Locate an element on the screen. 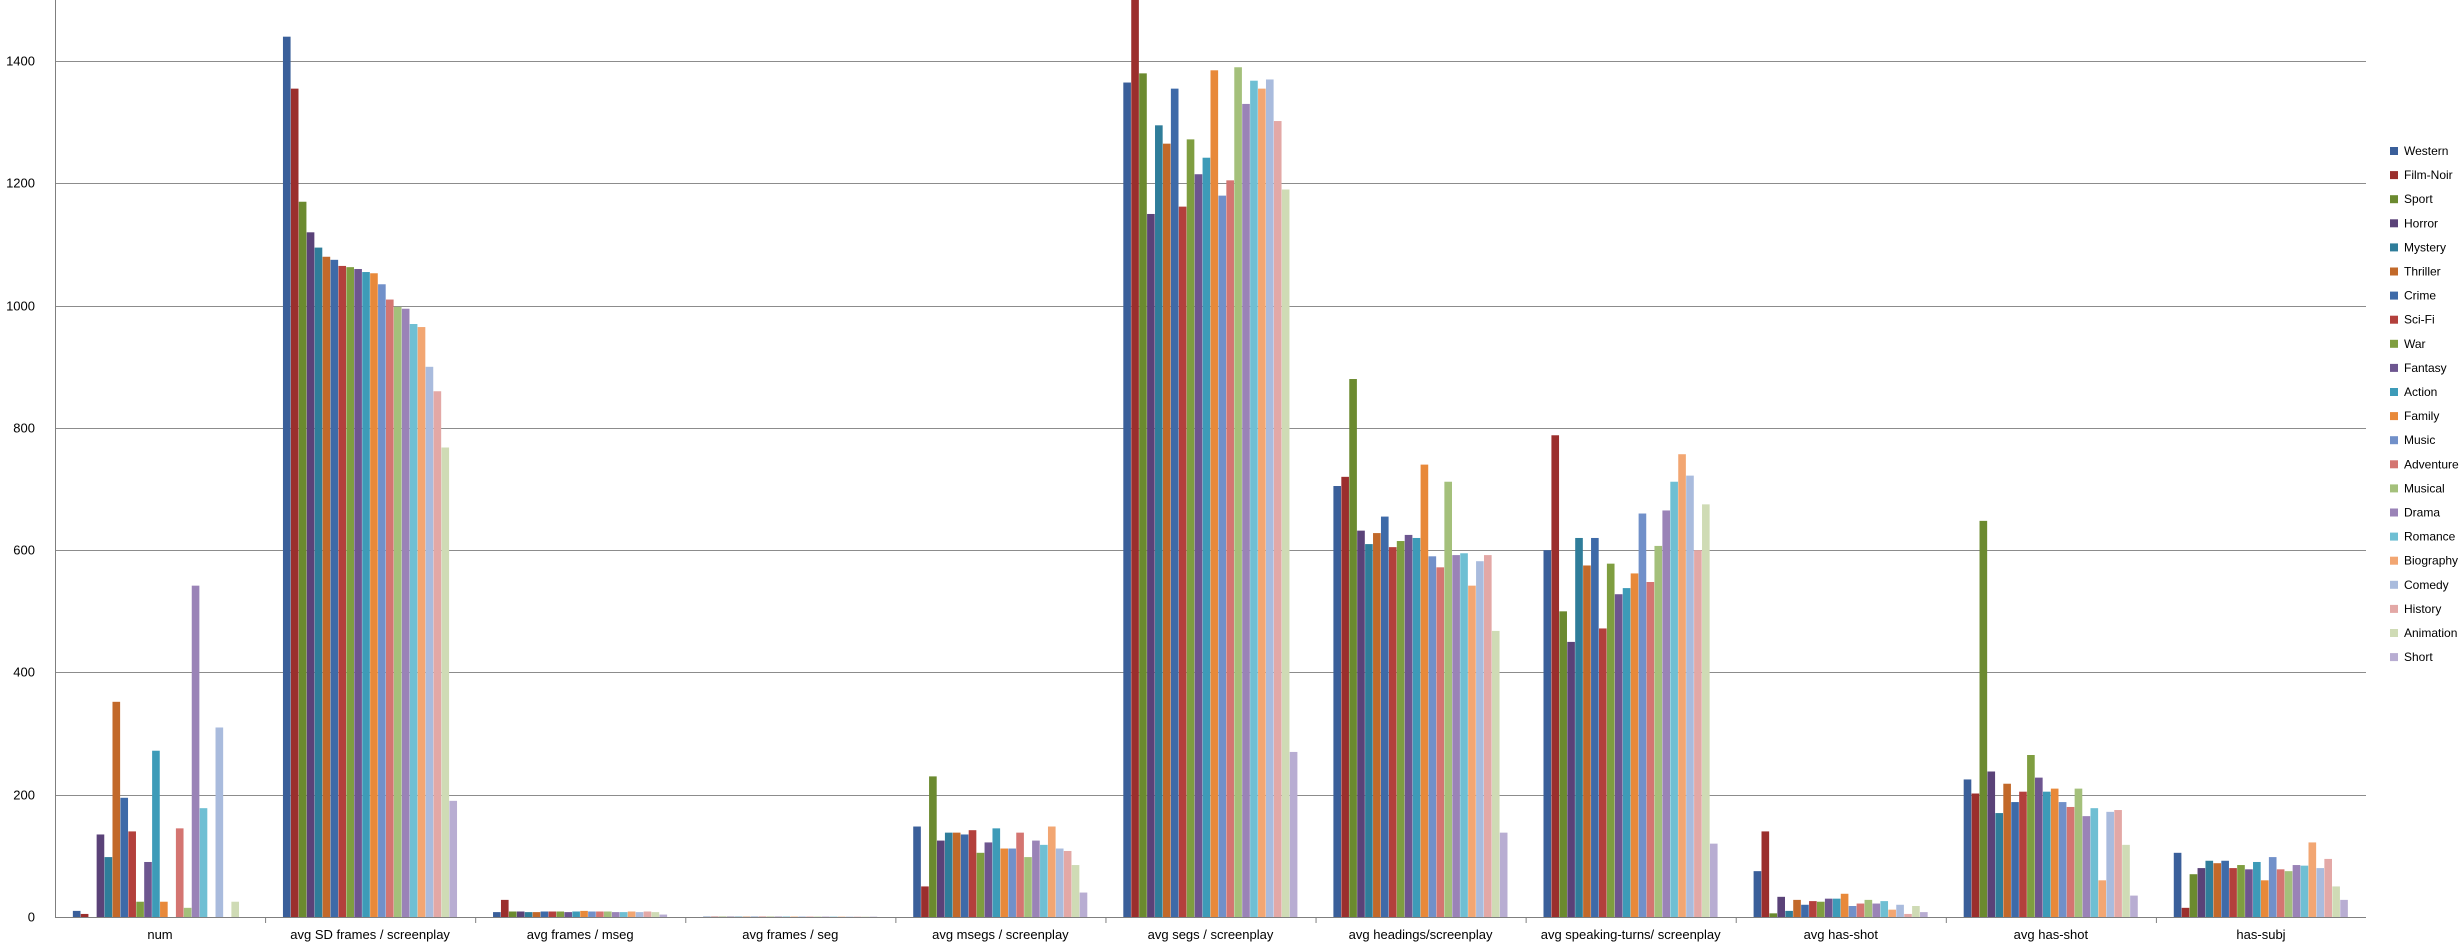 The height and width of the screenshot is (947, 2464). legend-label: Family is located at coordinates (2421, 416).